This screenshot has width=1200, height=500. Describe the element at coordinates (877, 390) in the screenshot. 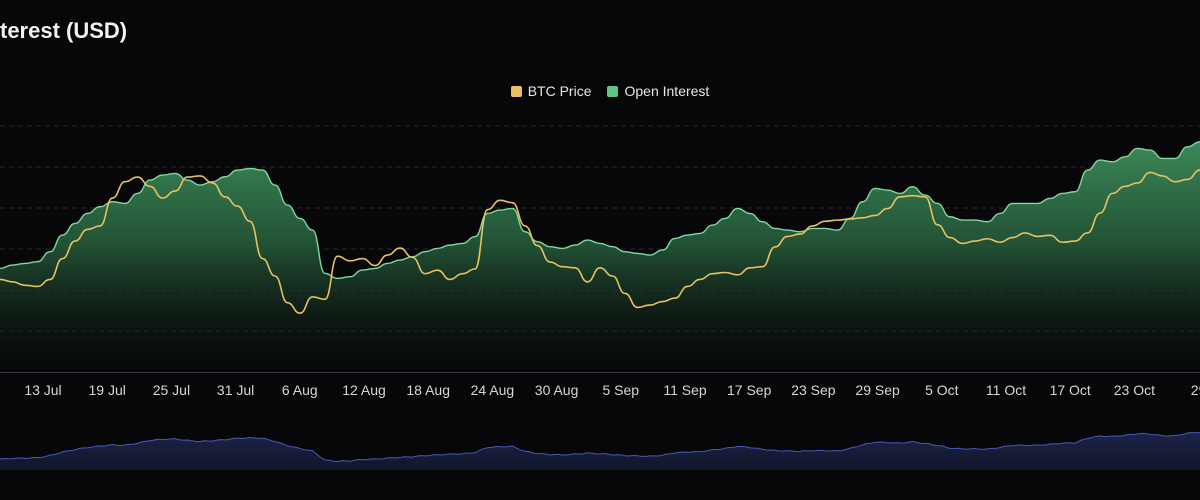

I see `x-tick-label: 29 Sep` at that location.